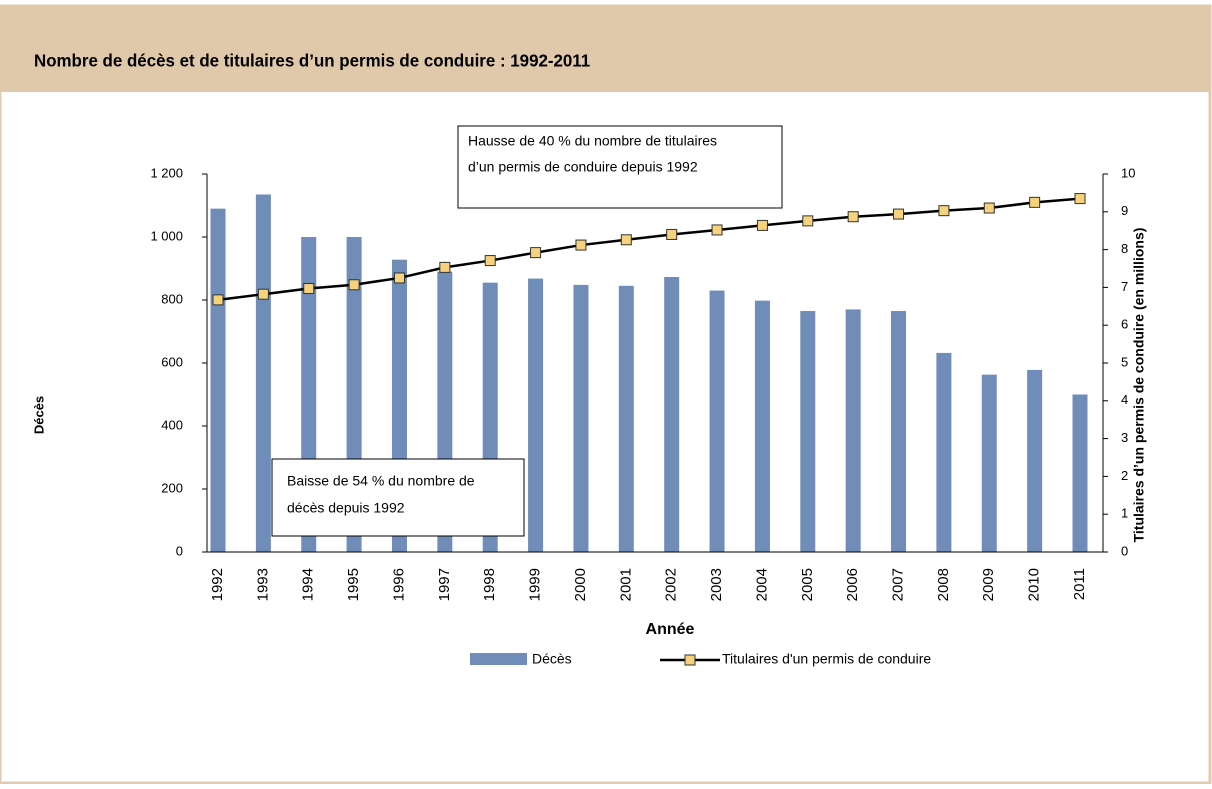  What do you see at coordinates (1128, 172) in the screenshot?
I see `y2-tick-label: 10` at bounding box center [1128, 172].